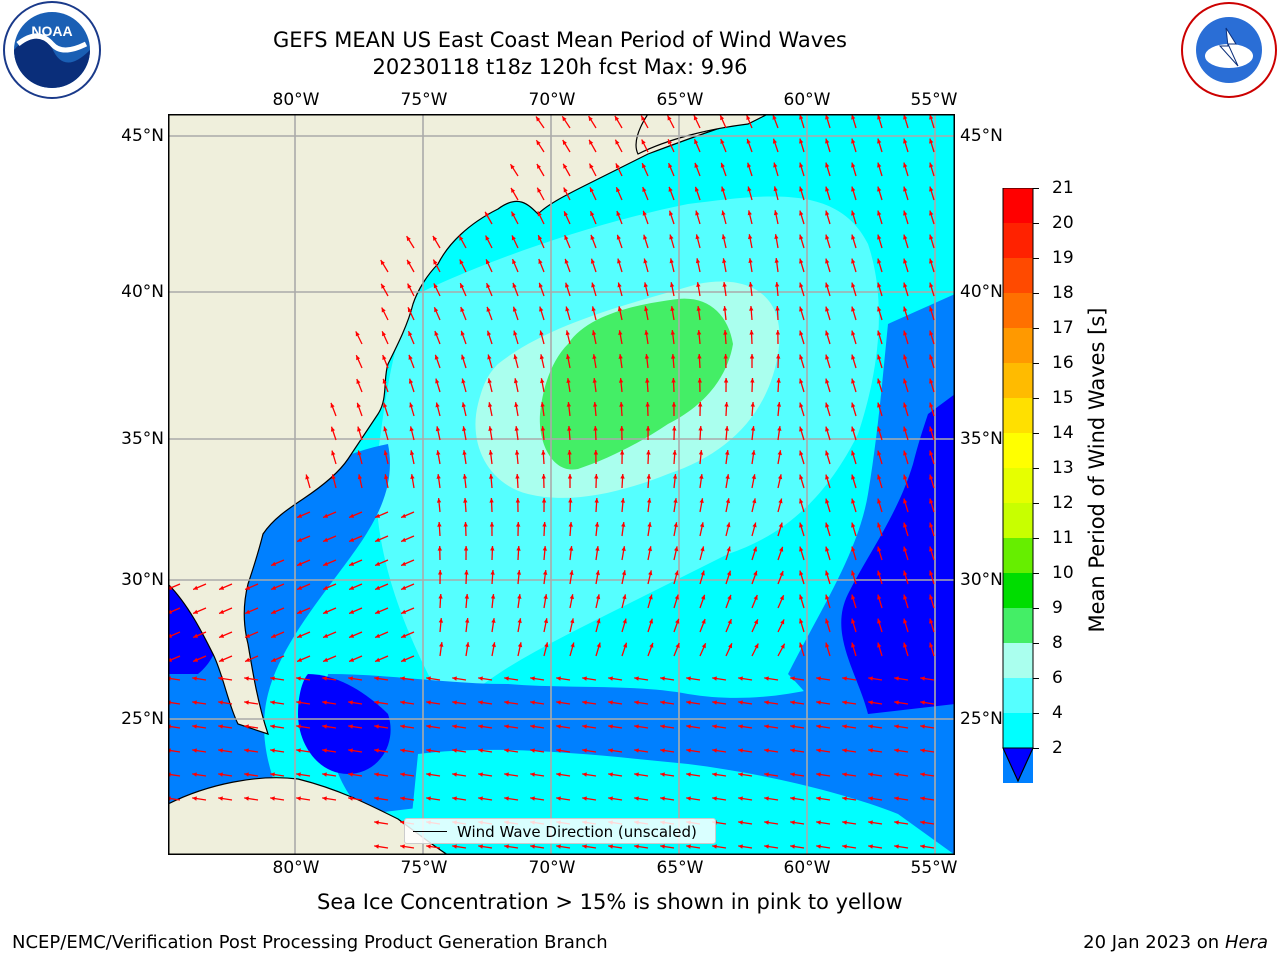  What do you see at coordinates (1057, 608) in the screenshot?
I see `colorbar-tick-label: 9` at bounding box center [1057, 608].